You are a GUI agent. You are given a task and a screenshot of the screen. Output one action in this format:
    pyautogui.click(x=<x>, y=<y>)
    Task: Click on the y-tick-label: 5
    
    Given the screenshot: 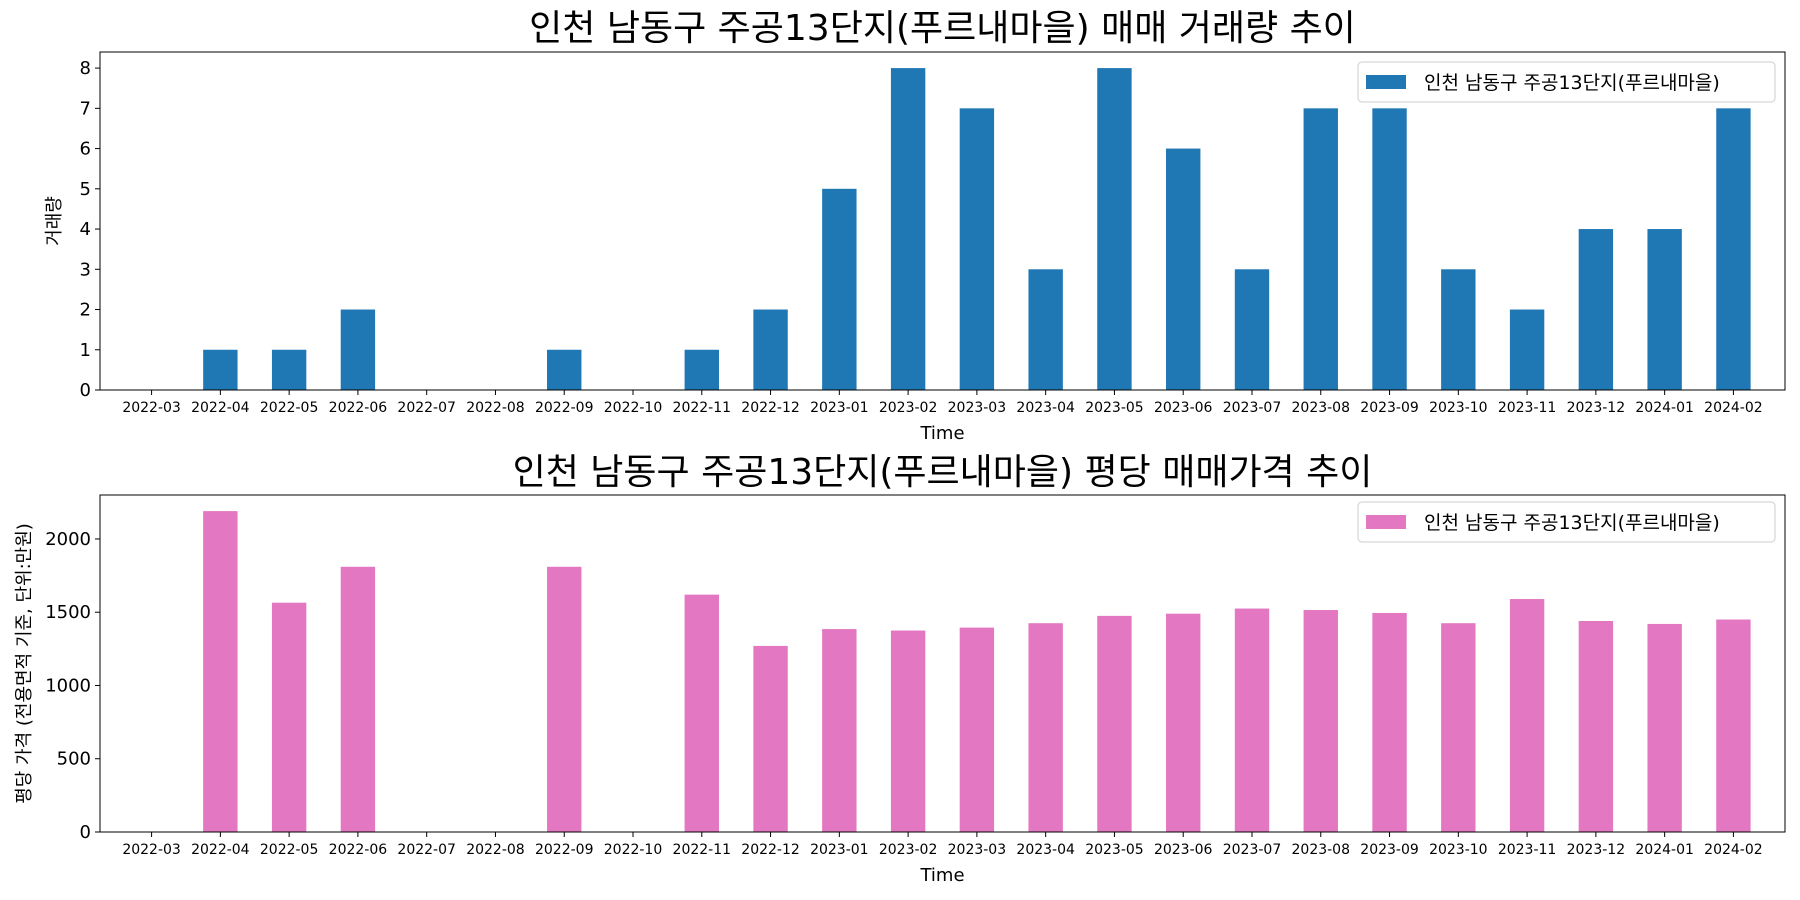 What is the action you would take?
    pyautogui.click(x=85, y=189)
    